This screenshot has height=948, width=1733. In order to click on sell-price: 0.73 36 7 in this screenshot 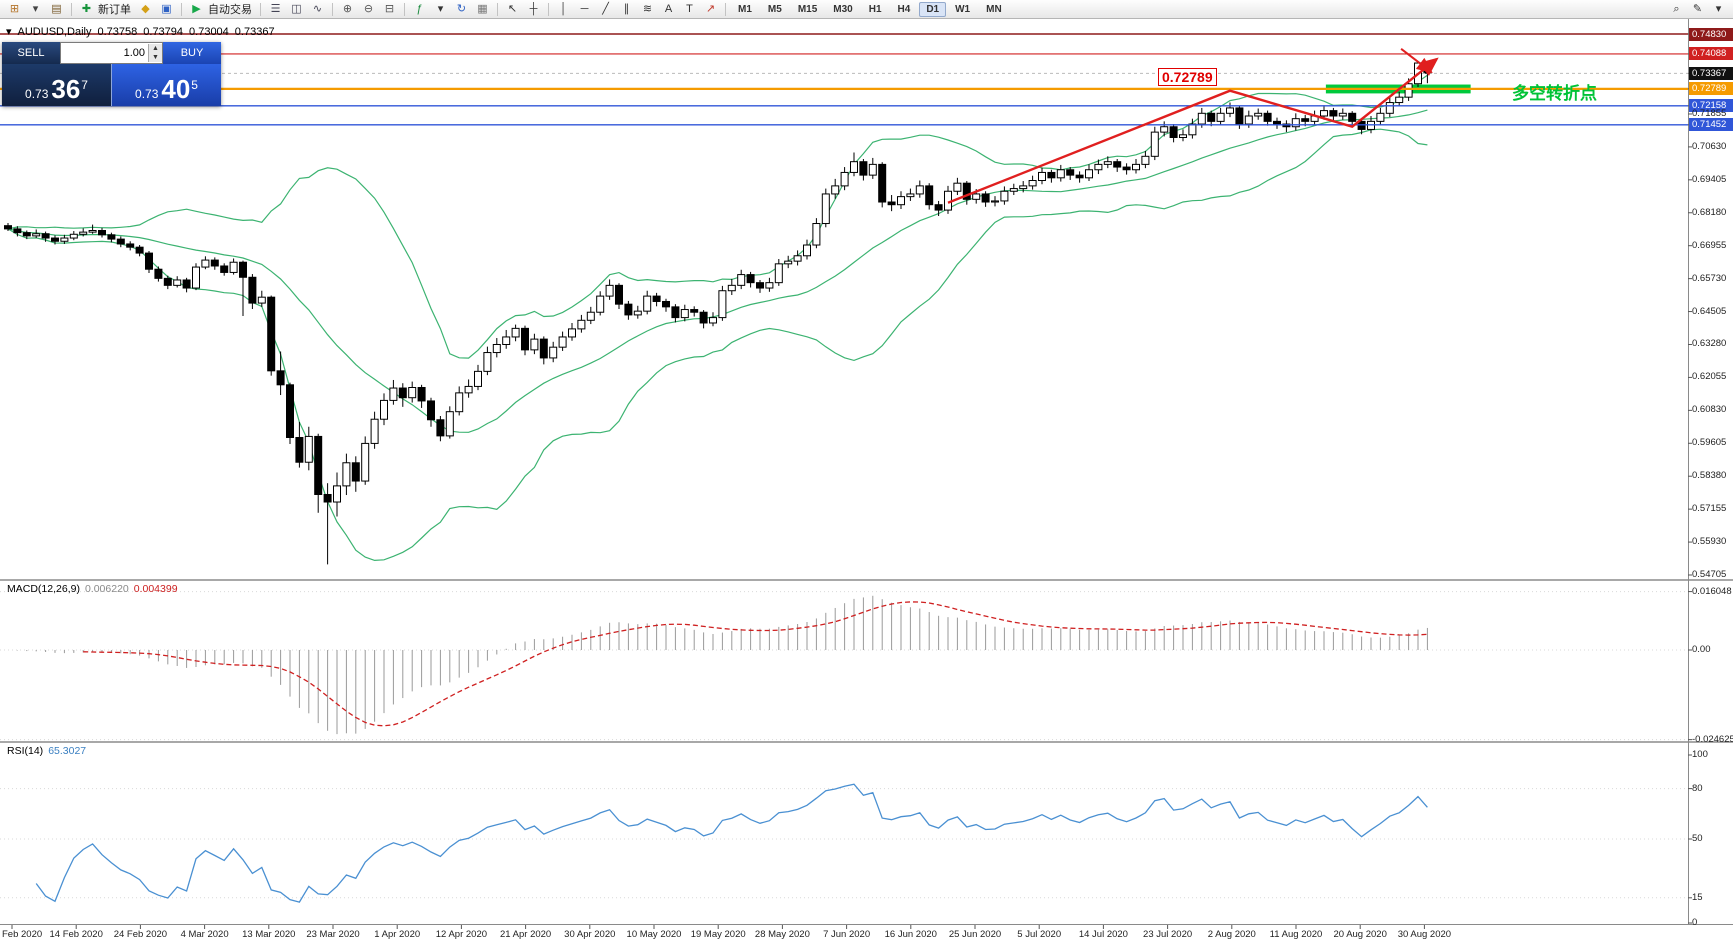, I will do `click(56, 85)`.